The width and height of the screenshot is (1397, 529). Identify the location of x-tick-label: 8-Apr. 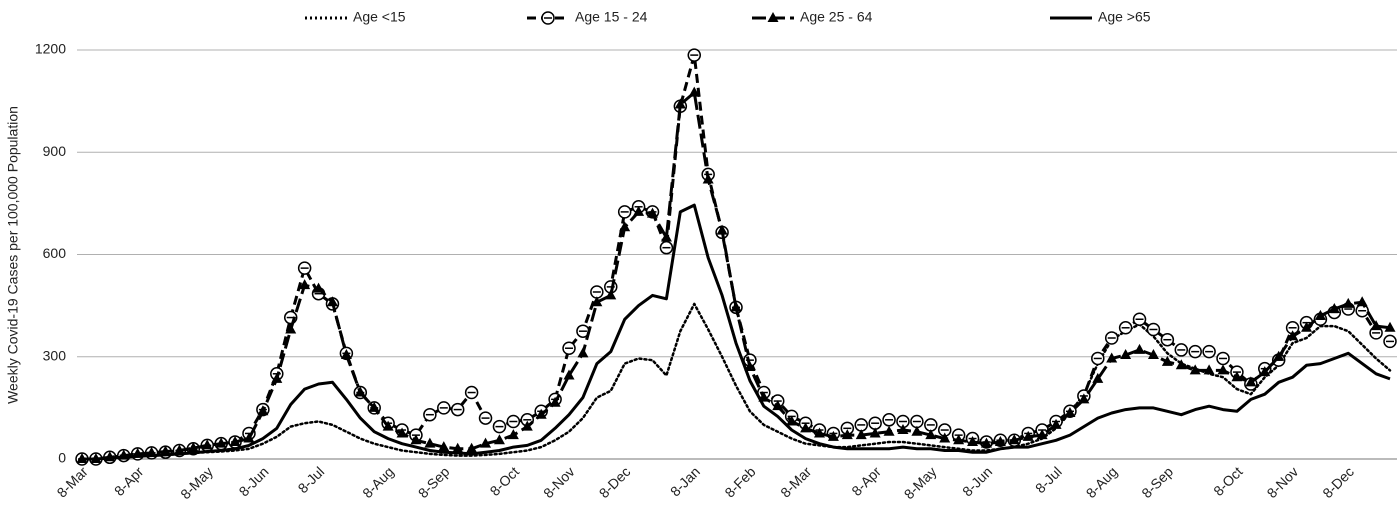
(866, 481).